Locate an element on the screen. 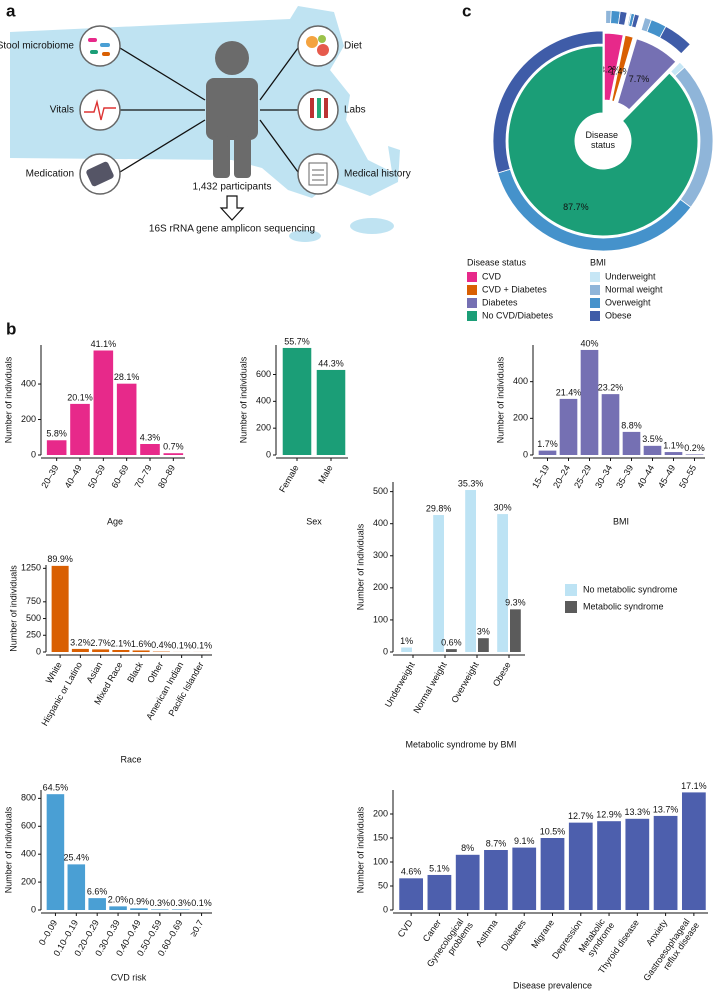 The image size is (716, 991). x-tick-label: Gastroesophageal reflux disease is located at coordinates (672, 952).